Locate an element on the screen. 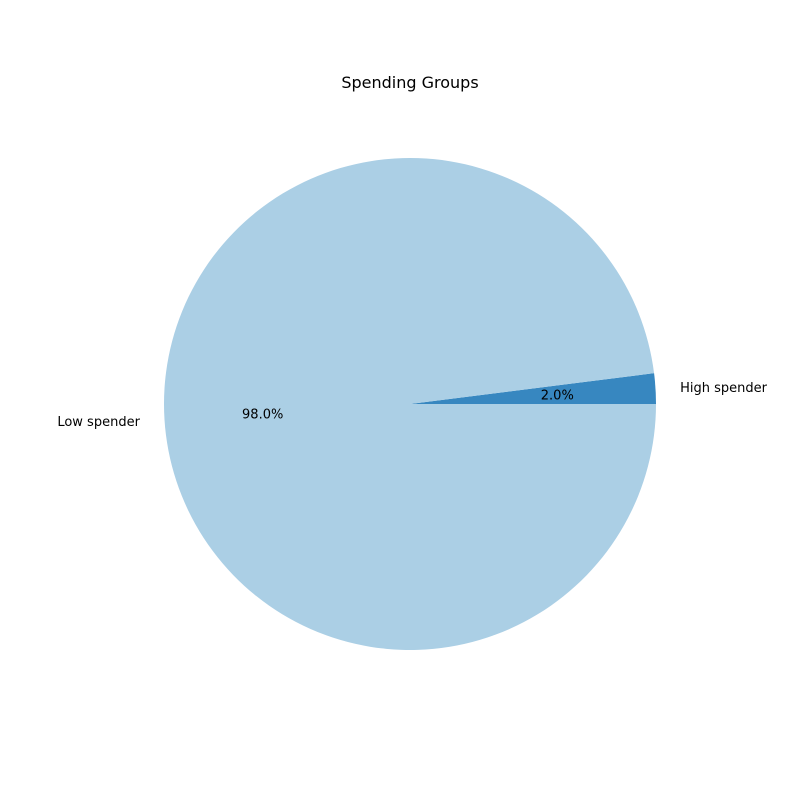 Image resolution: width=800 pixels, height=800 pixels. slice-pct-high-spender: 2.0% is located at coordinates (557, 396).